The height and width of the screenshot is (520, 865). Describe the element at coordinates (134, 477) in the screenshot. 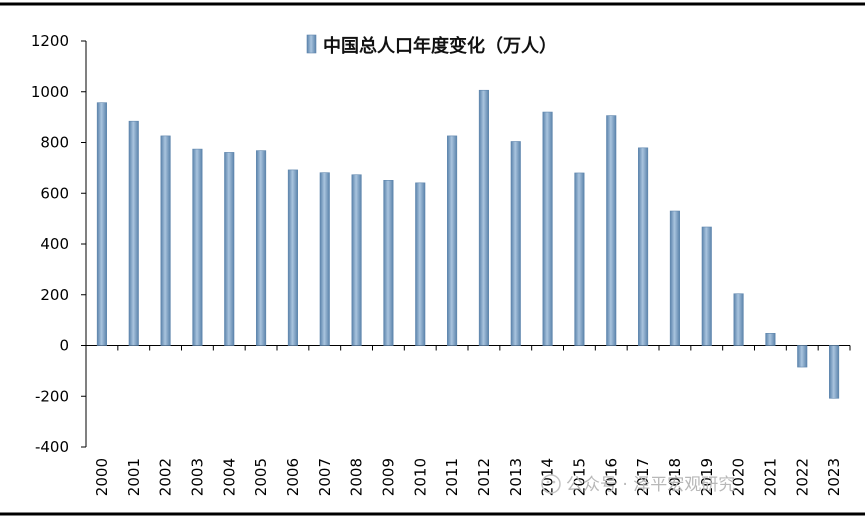

I see `x-tick-label: 2001` at that location.